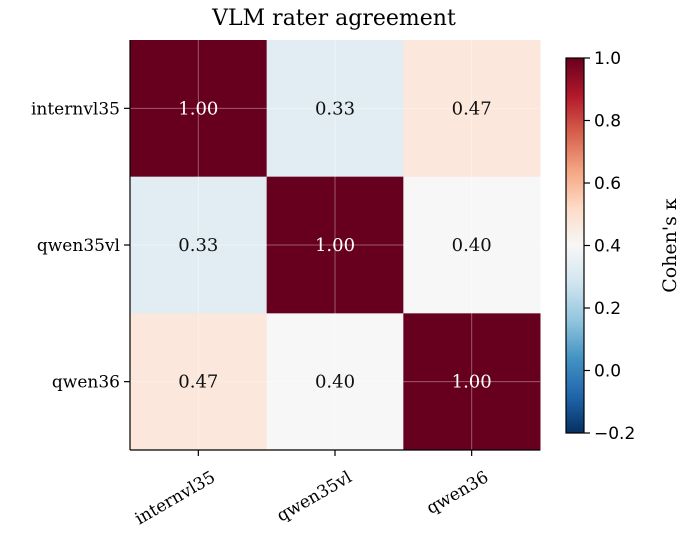 Image resolution: width=689 pixels, height=545 pixels. I want to click on colorbar-tick-label: 0.0, so click(607, 372).